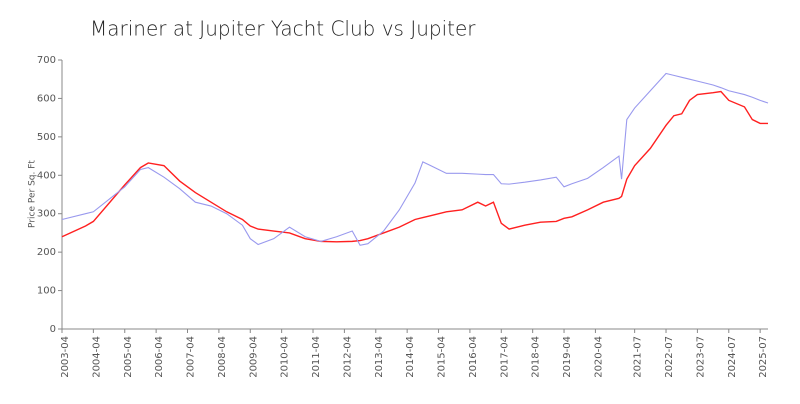 The height and width of the screenshot is (404, 800). I want to click on x-tick-label: 2016-04, so click(473, 357).